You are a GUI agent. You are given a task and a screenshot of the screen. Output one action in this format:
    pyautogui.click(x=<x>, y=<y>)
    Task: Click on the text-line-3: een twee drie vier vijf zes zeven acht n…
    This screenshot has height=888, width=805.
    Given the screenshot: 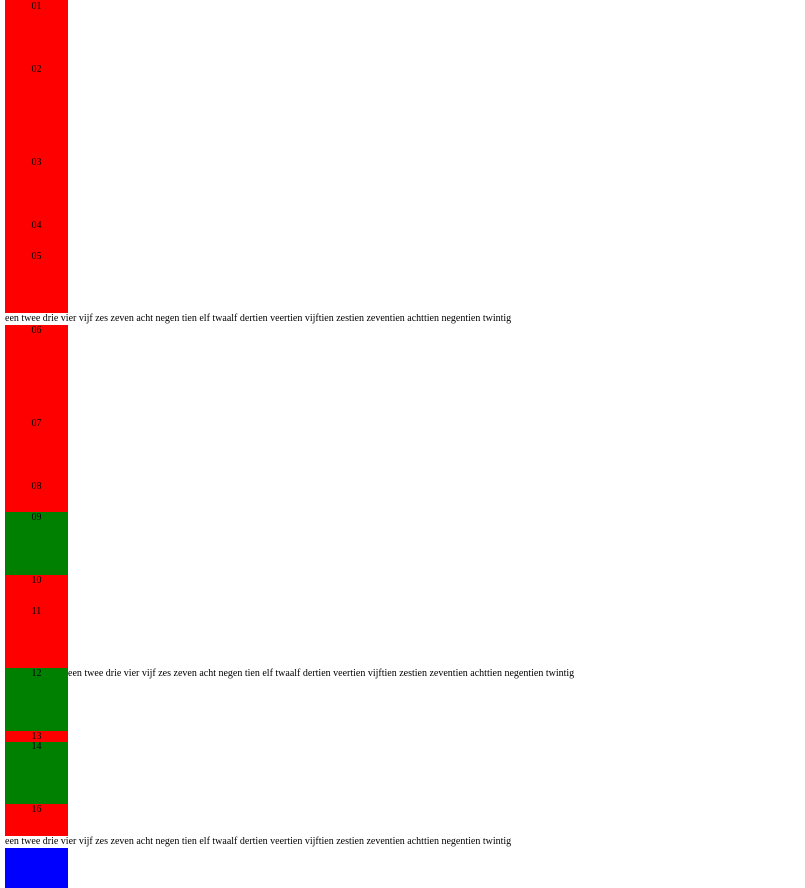 What is the action you would take?
    pyautogui.click(x=258, y=841)
    